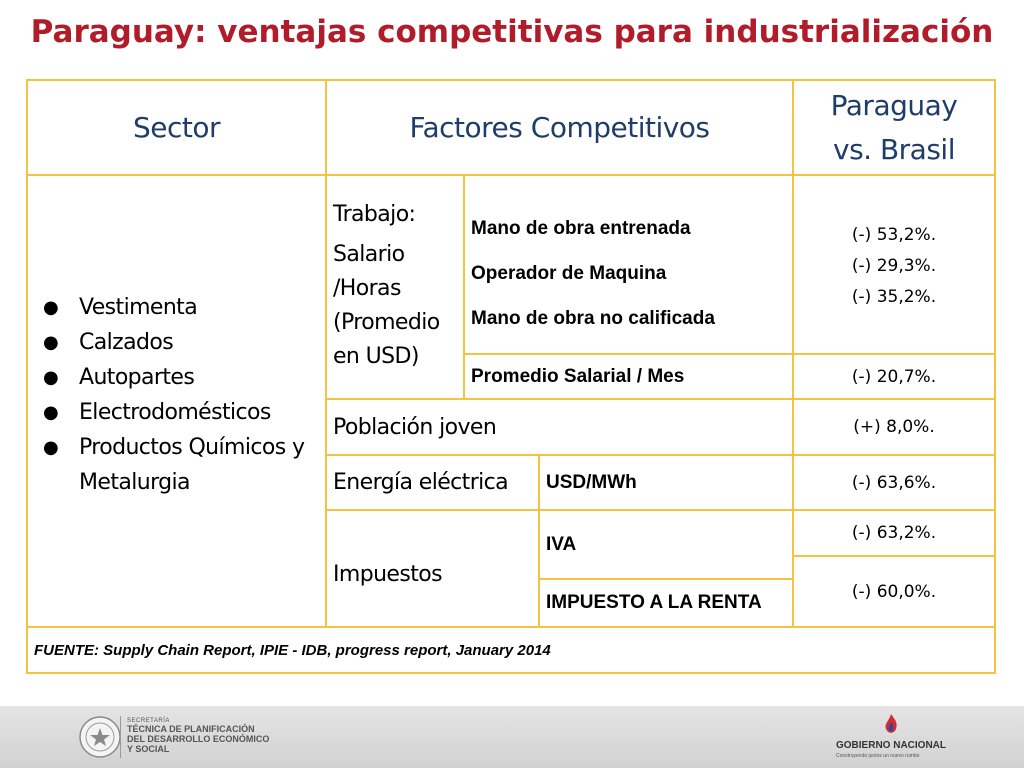 This screenshot has width=1024, height=768. What do you see at coordinates (176, 377) in the screenshot?
I see `list-item: ● Autopartes` at bounding box center [176, 377].